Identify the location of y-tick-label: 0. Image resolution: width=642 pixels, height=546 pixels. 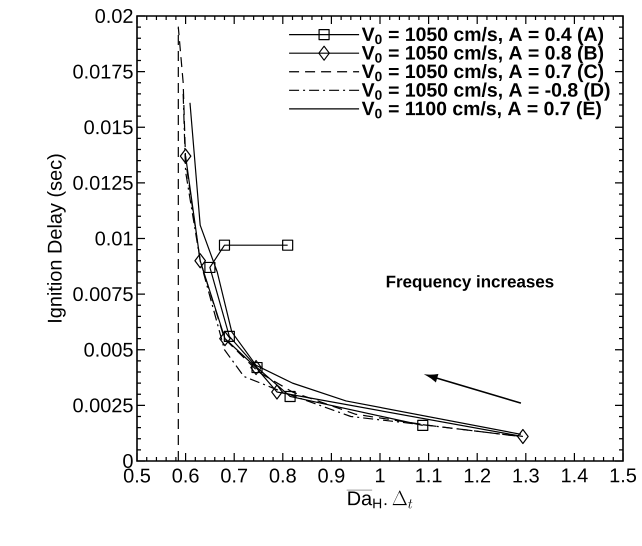
(128, 461).